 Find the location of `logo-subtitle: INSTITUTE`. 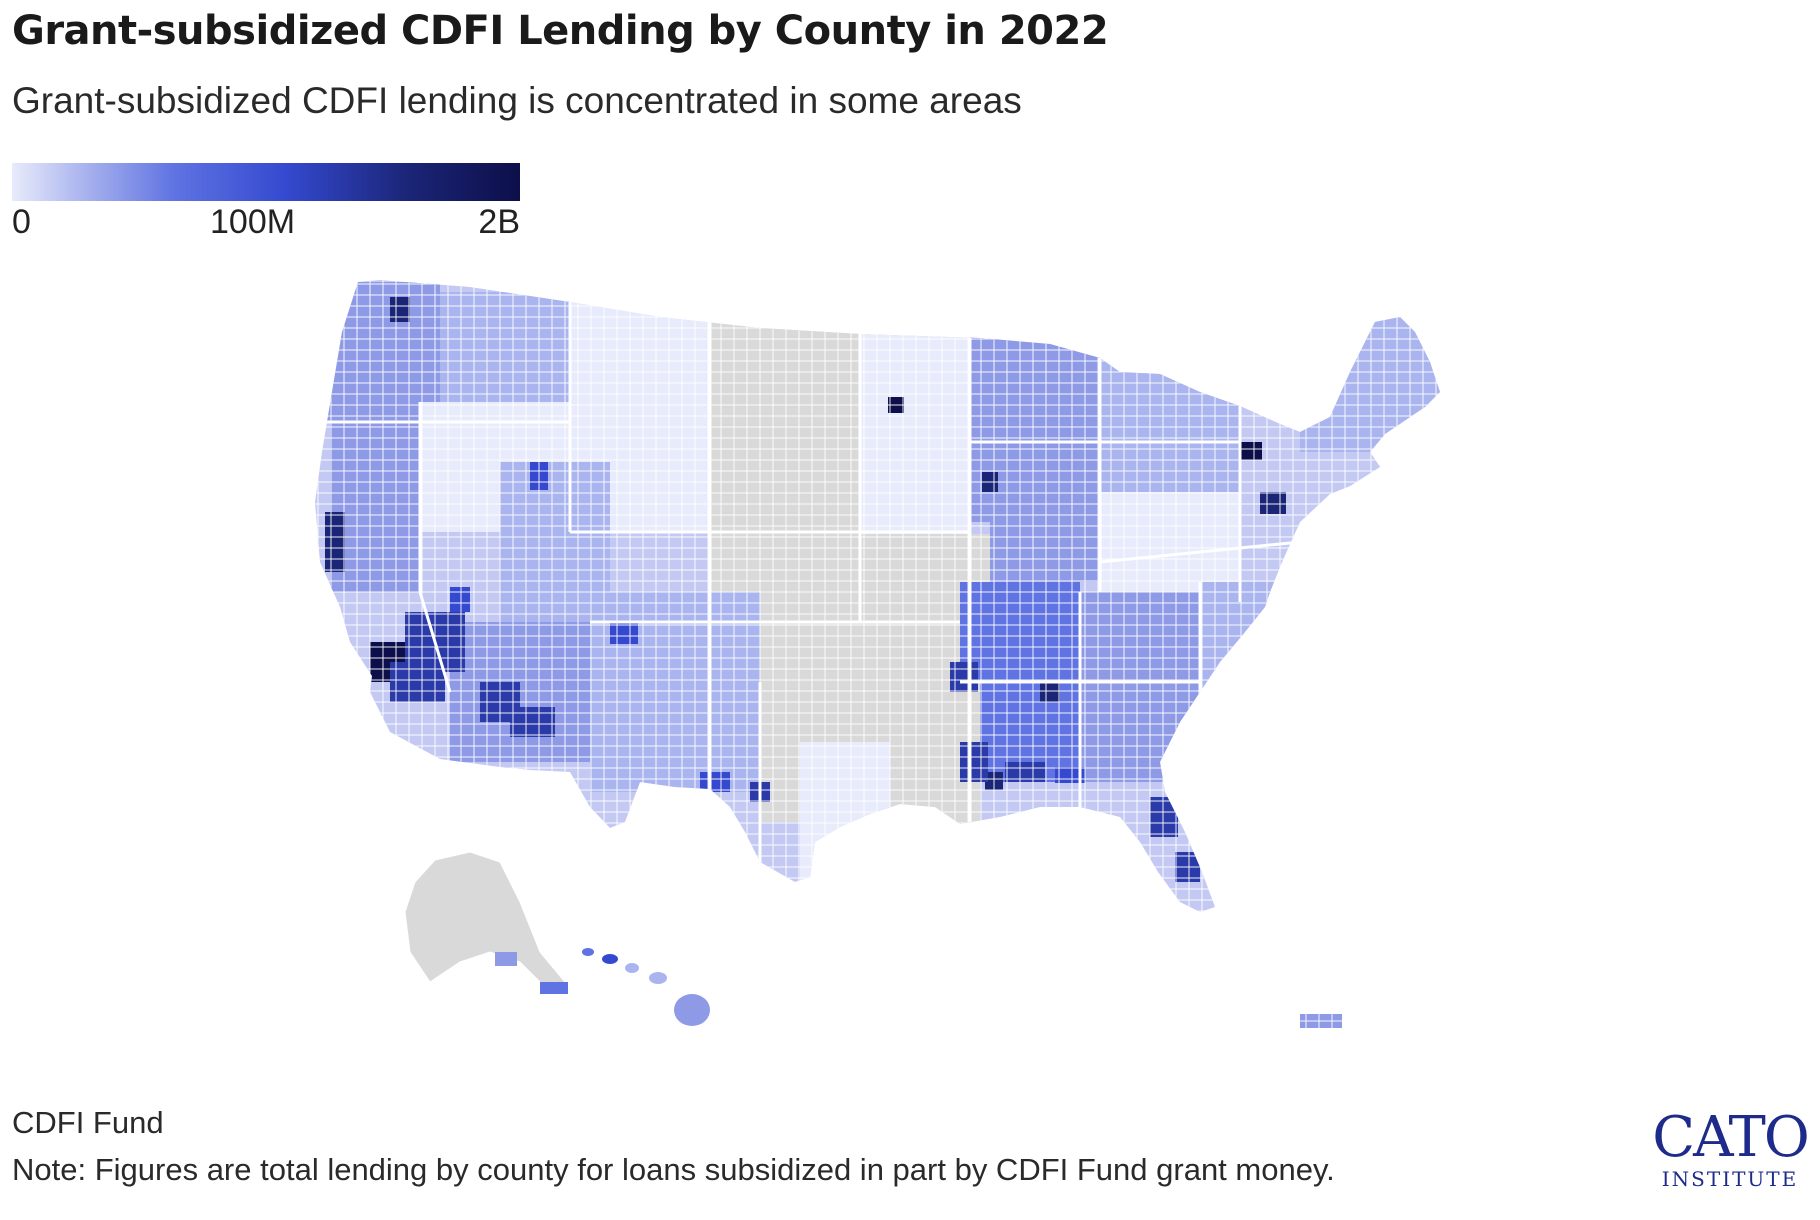

logo-subtitle: INSTITUTE is located at coordinates (1730, 1179).